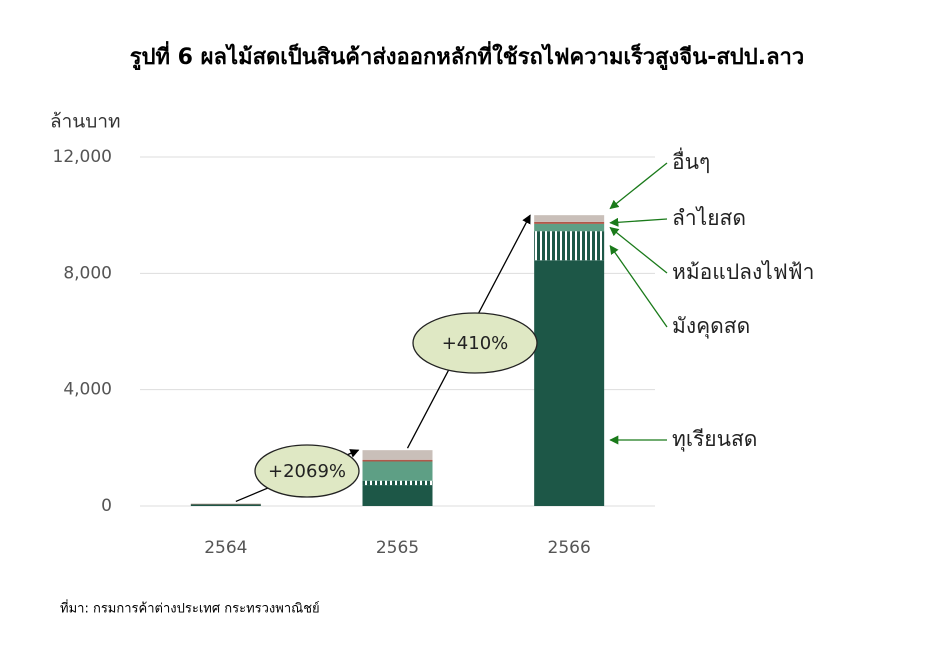 This screenshot has height=661, width=935. I want to click on x-tick-label: 2564, so click(225, 548).